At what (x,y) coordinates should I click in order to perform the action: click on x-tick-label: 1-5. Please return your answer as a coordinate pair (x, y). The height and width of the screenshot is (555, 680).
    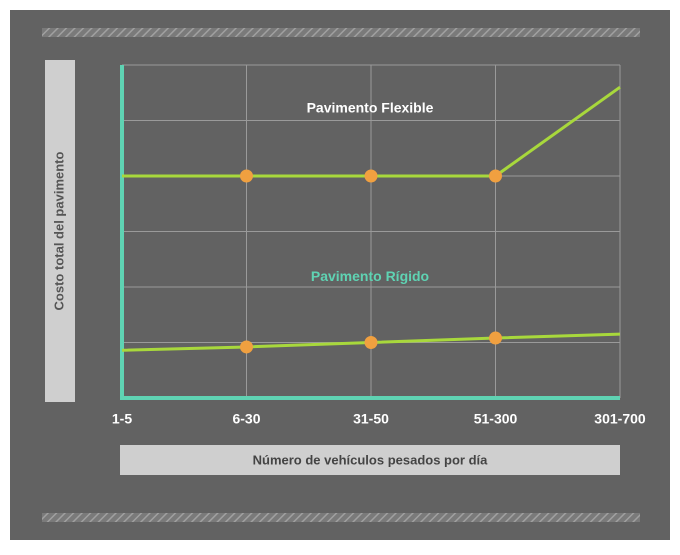
    Looking at the image, I should click on (122, 419).